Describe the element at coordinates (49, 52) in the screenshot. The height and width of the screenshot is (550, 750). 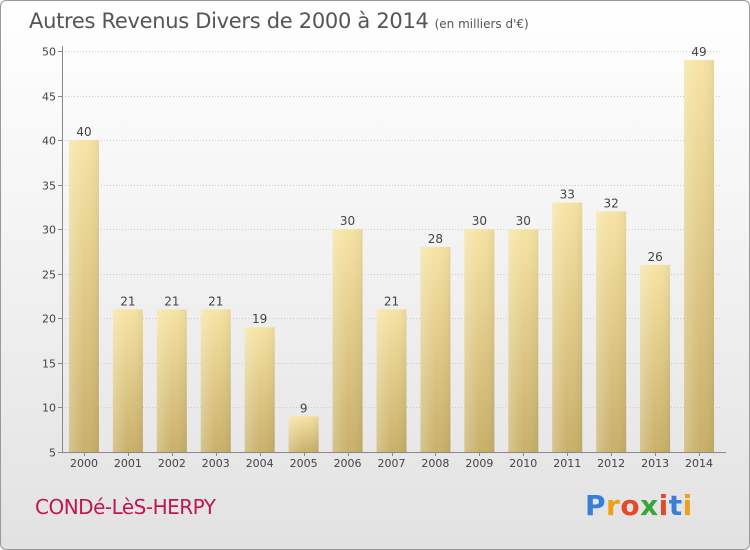
I see `y-tick-label: 50` at that location.